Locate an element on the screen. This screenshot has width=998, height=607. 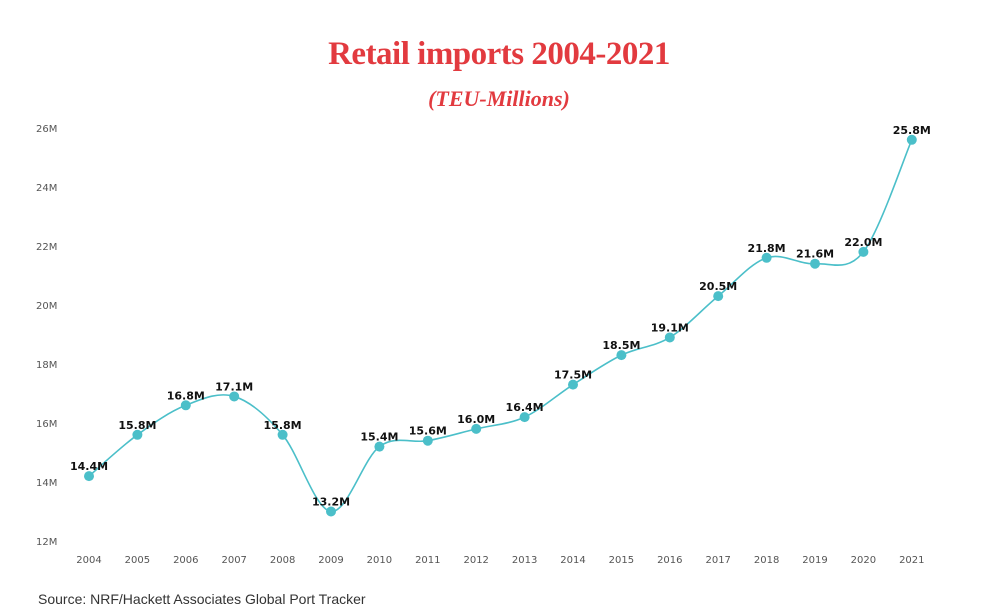
y-tick-label: 16M is located at coordinates (46, 424).